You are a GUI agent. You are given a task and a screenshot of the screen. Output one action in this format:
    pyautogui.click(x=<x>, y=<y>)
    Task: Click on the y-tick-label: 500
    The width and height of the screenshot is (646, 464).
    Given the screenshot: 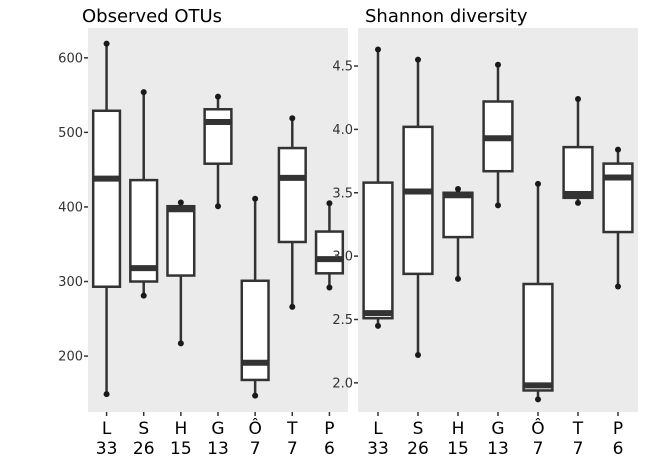 What is the action you would take?
    pyautogui.click(x=70, y=133)
    